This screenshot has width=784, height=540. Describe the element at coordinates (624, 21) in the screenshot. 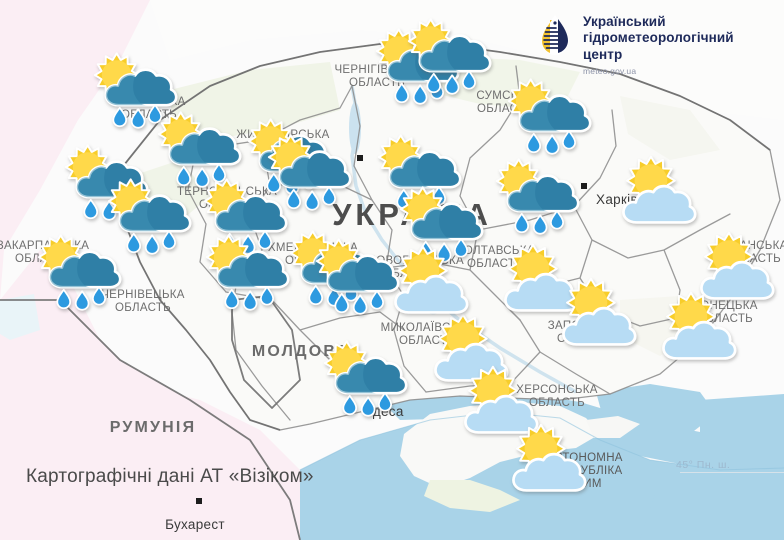

I see `logo-line-1: Український` at that location.